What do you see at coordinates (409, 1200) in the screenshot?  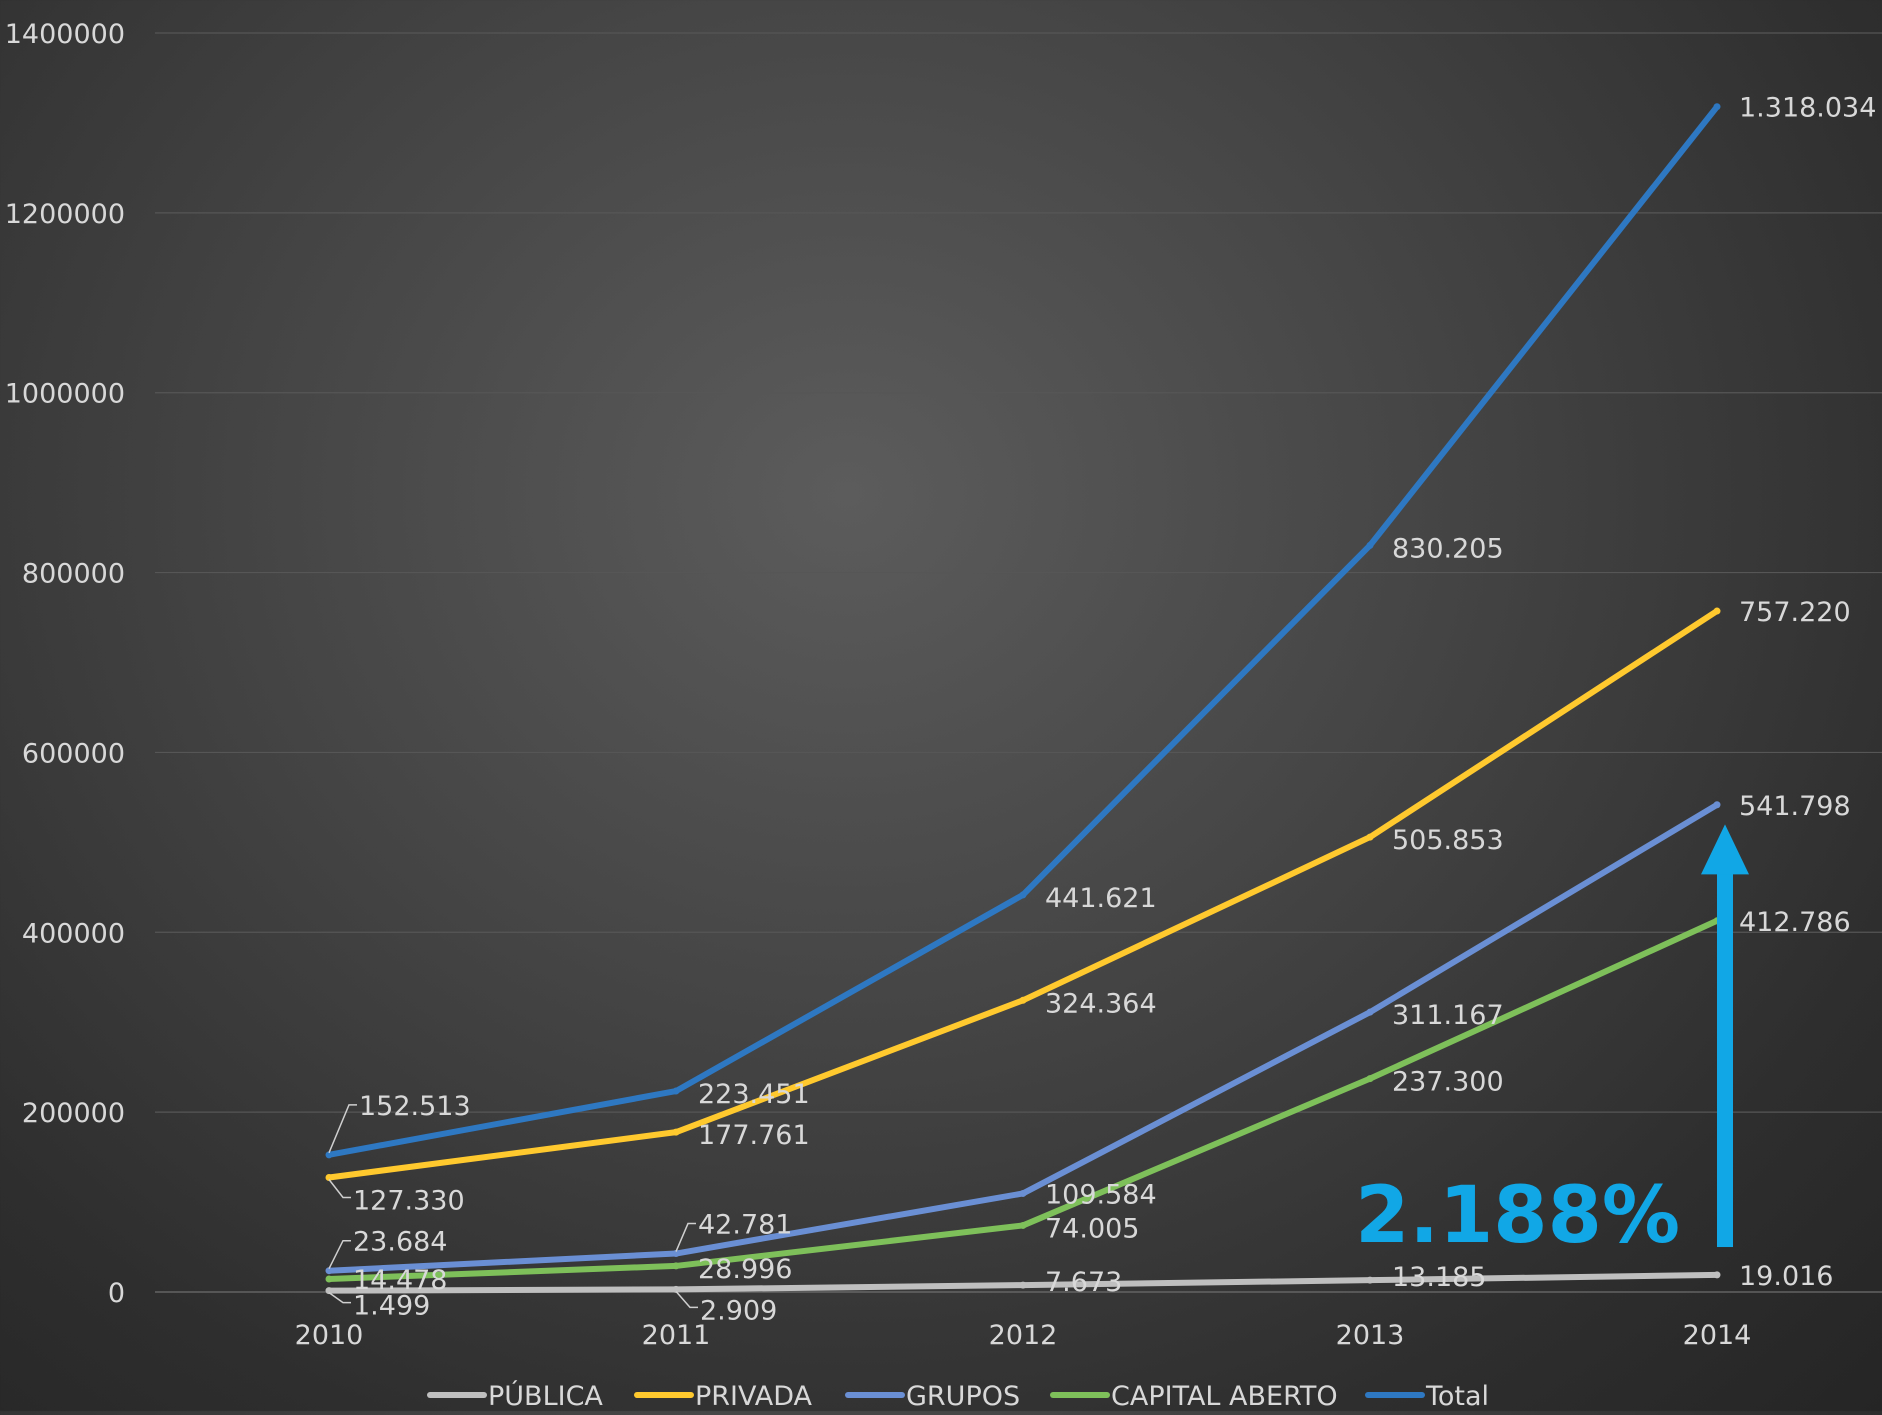 I see `data-label: 127.330` at bounding box center [409, 1200].